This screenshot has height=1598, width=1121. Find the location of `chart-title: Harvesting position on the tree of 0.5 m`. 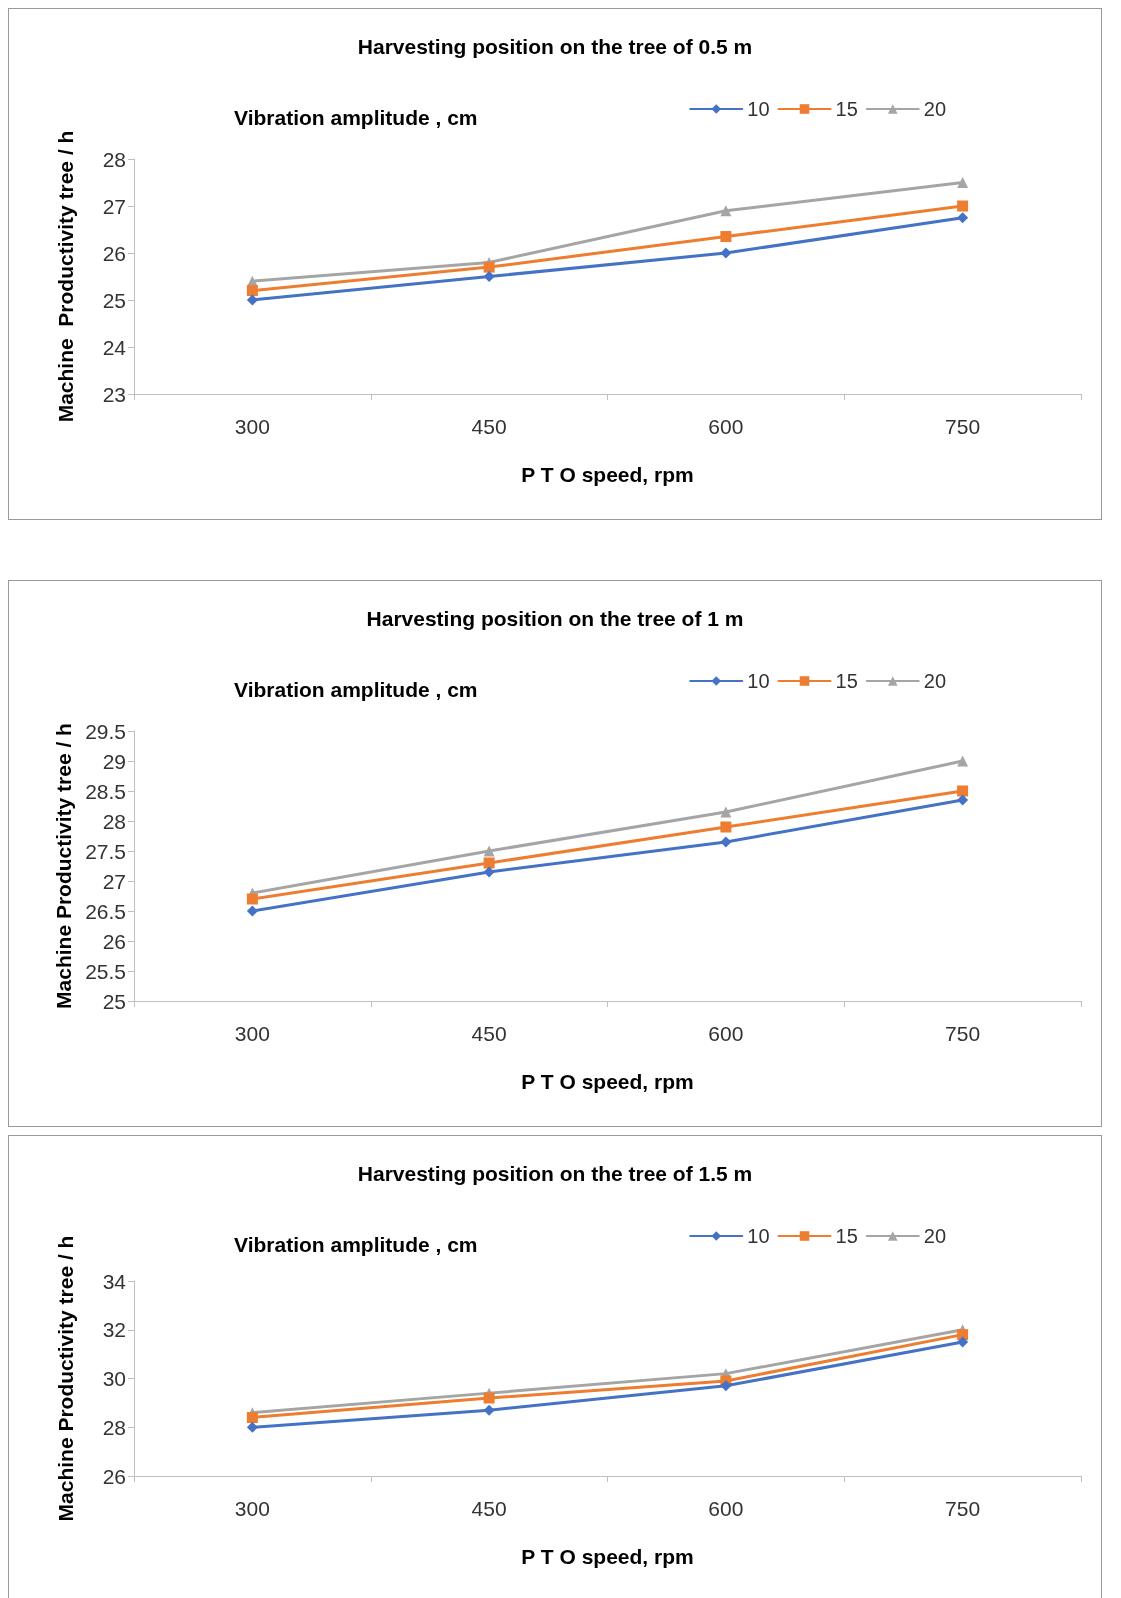

chart-title: Harvesting position on the tree of 0.5 m is located at coordinates (555, 46).